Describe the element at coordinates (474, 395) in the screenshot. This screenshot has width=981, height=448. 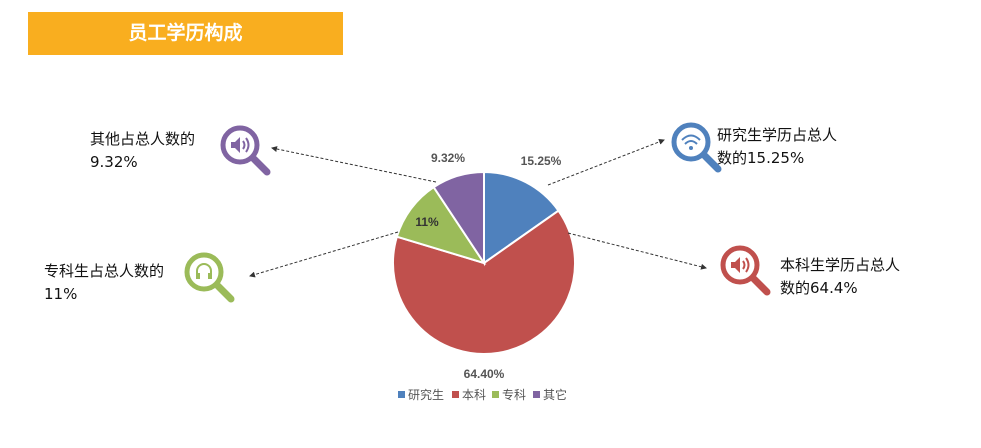
I see `legend-label: 本科` at that location.